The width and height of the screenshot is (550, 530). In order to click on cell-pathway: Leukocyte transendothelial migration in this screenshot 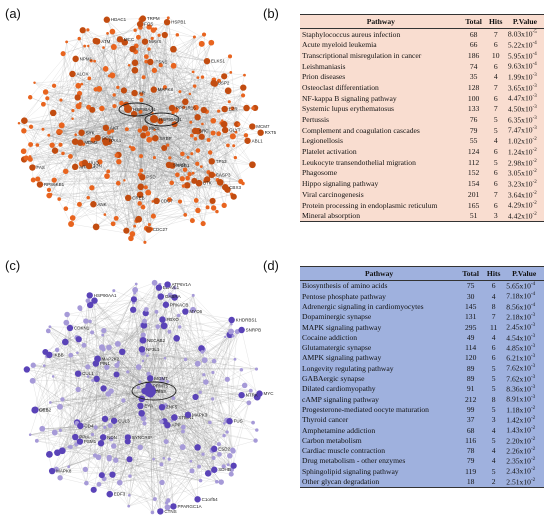, I will do `click(359, 162)`.